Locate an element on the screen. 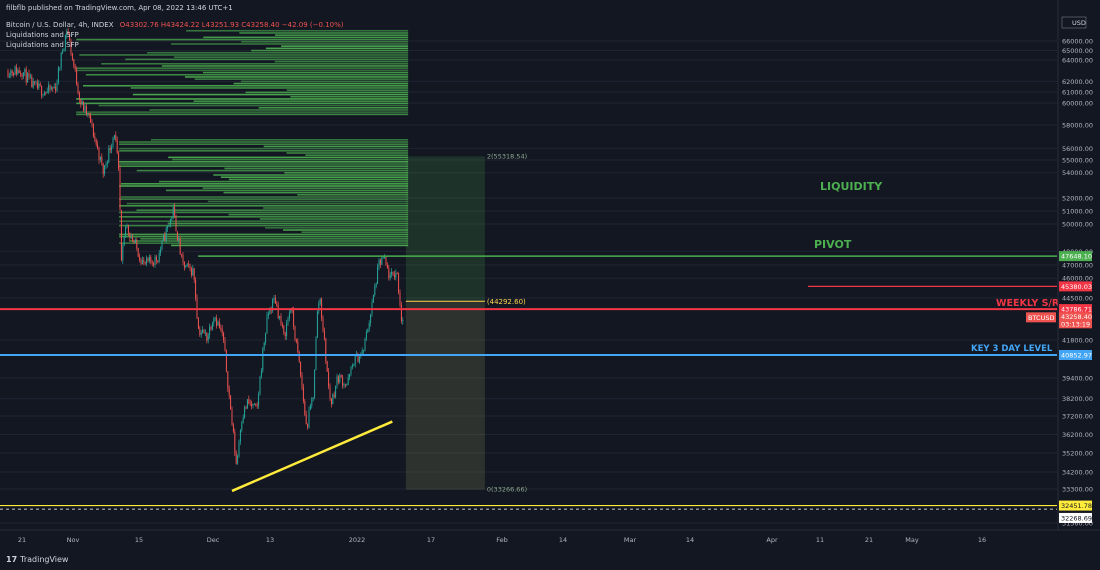 The height and width of the screenshot is (570, 1100). price-tick-label: 61000.00 is located at coordinates (1077, 93).